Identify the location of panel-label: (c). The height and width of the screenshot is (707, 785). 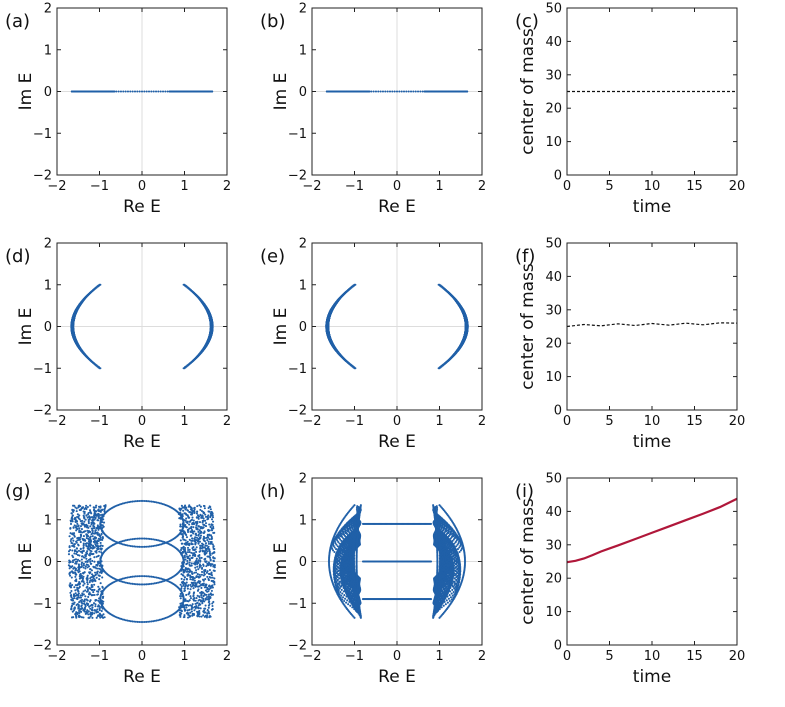
(527, 21).